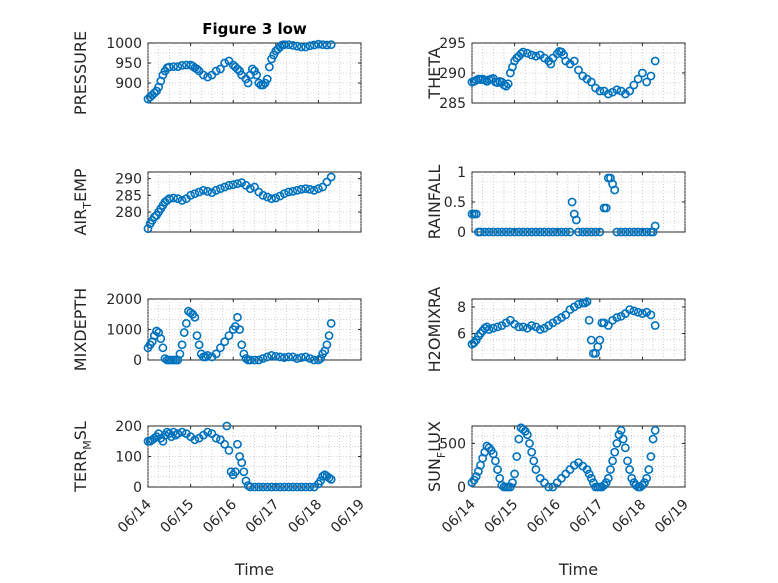 The width and height of the screenshot is (778, 583). Describe the element at coordinates (672, 517) in the screenshot. I see `x-tick-label: 06/19` at that location.